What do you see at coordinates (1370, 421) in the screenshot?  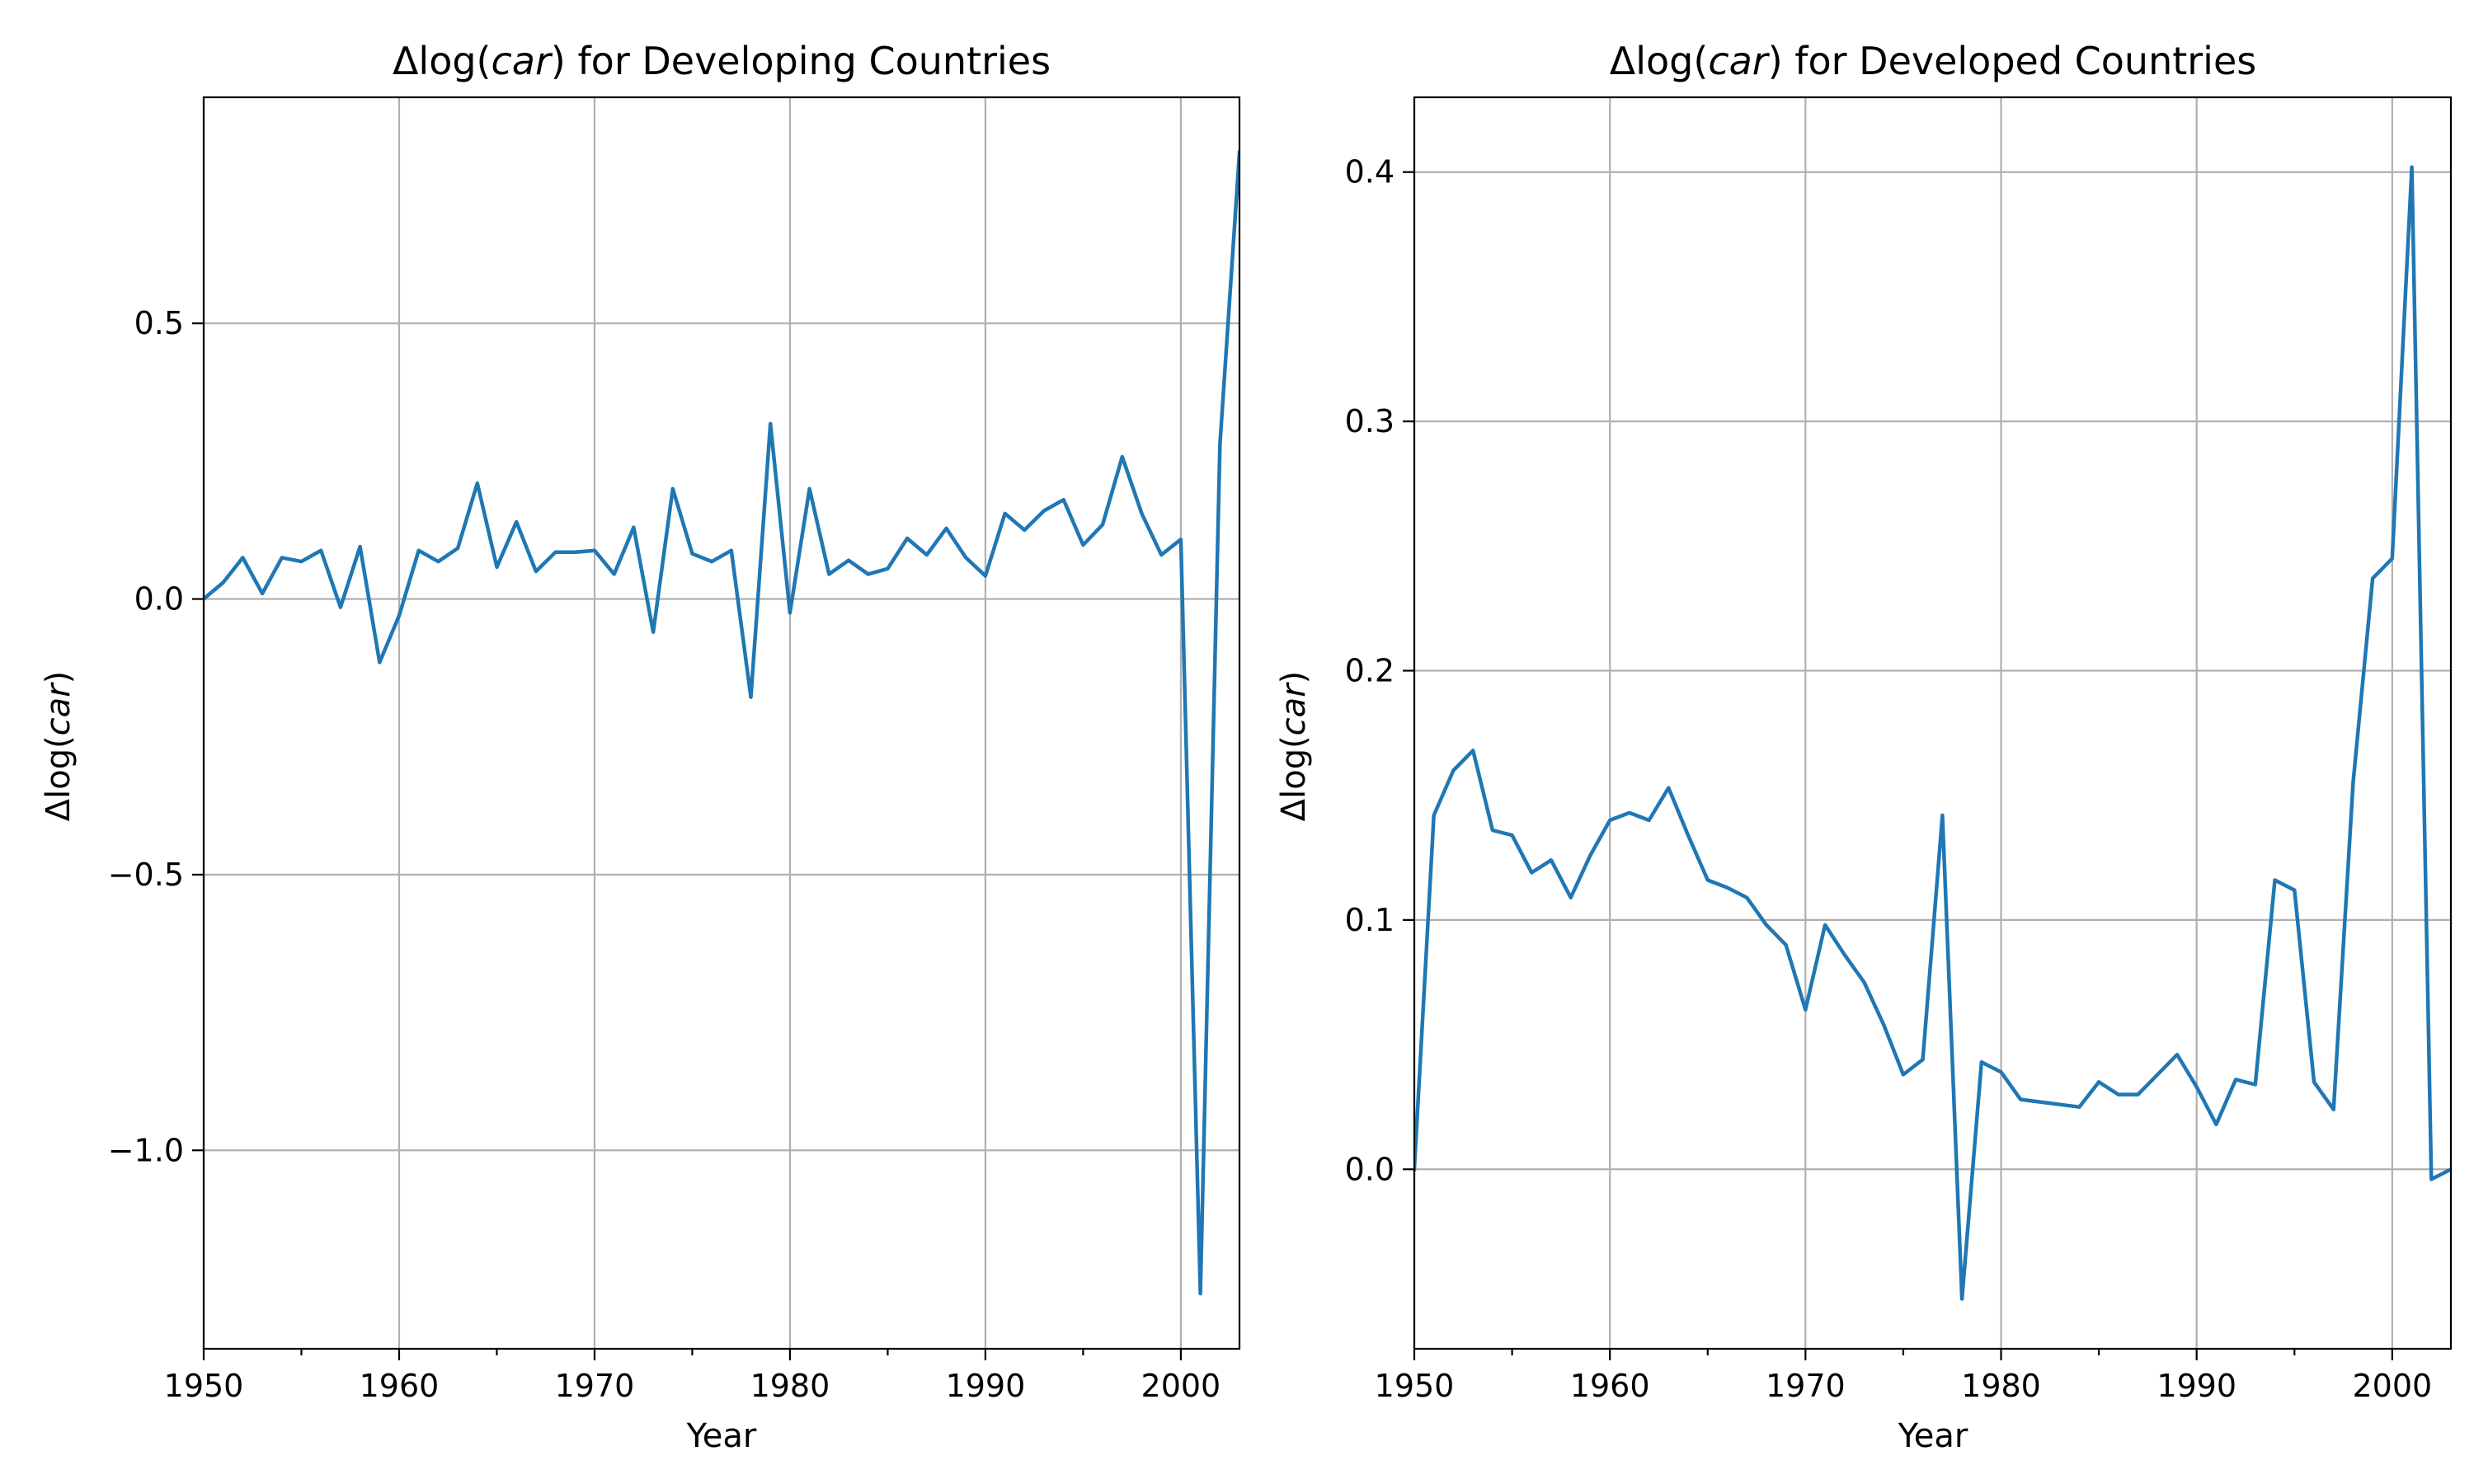 I see `y-tick-label: 0.3` at bounding box center [1370, 421].